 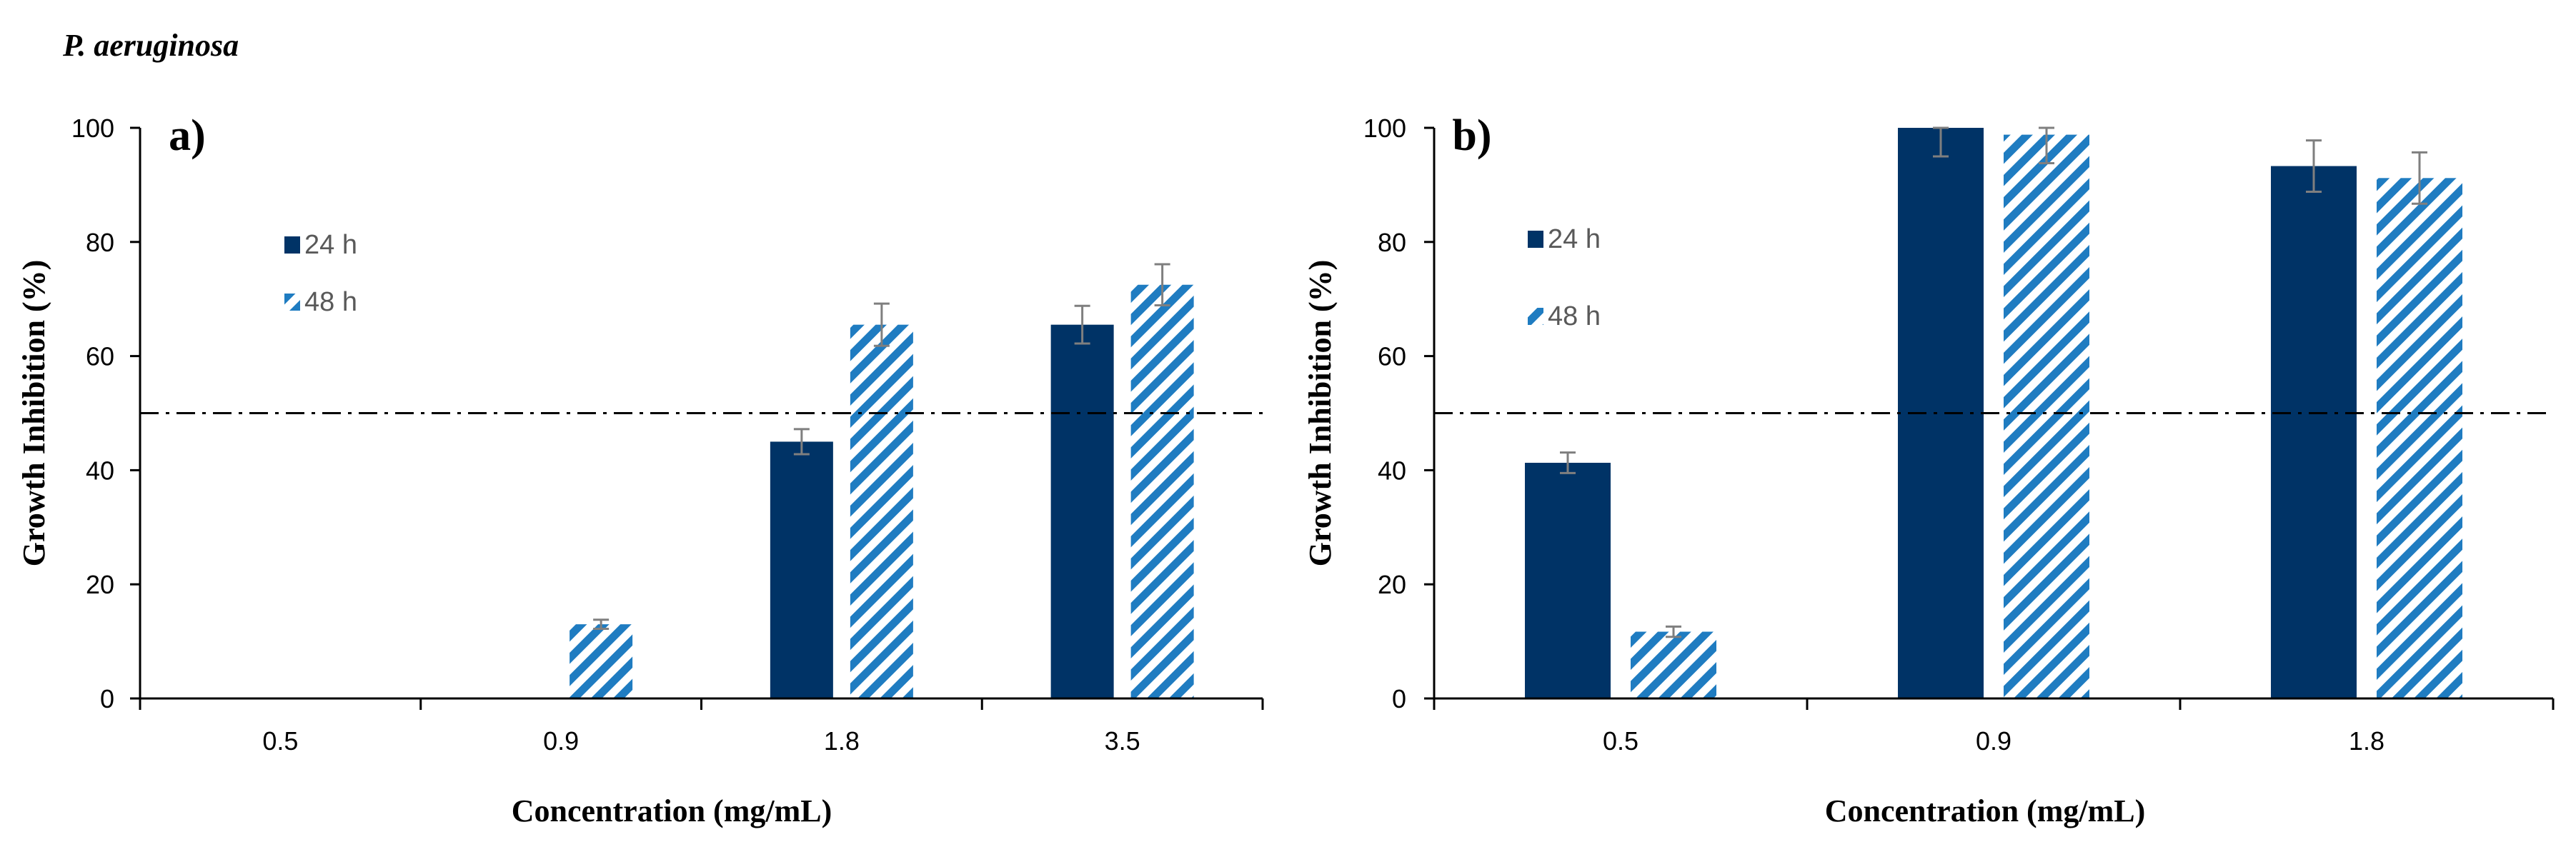 What do you see at coordinates (1122, 741) in the screenshot?
I see `x-tick-label: 3.5` at bounding box center [1122, 741].